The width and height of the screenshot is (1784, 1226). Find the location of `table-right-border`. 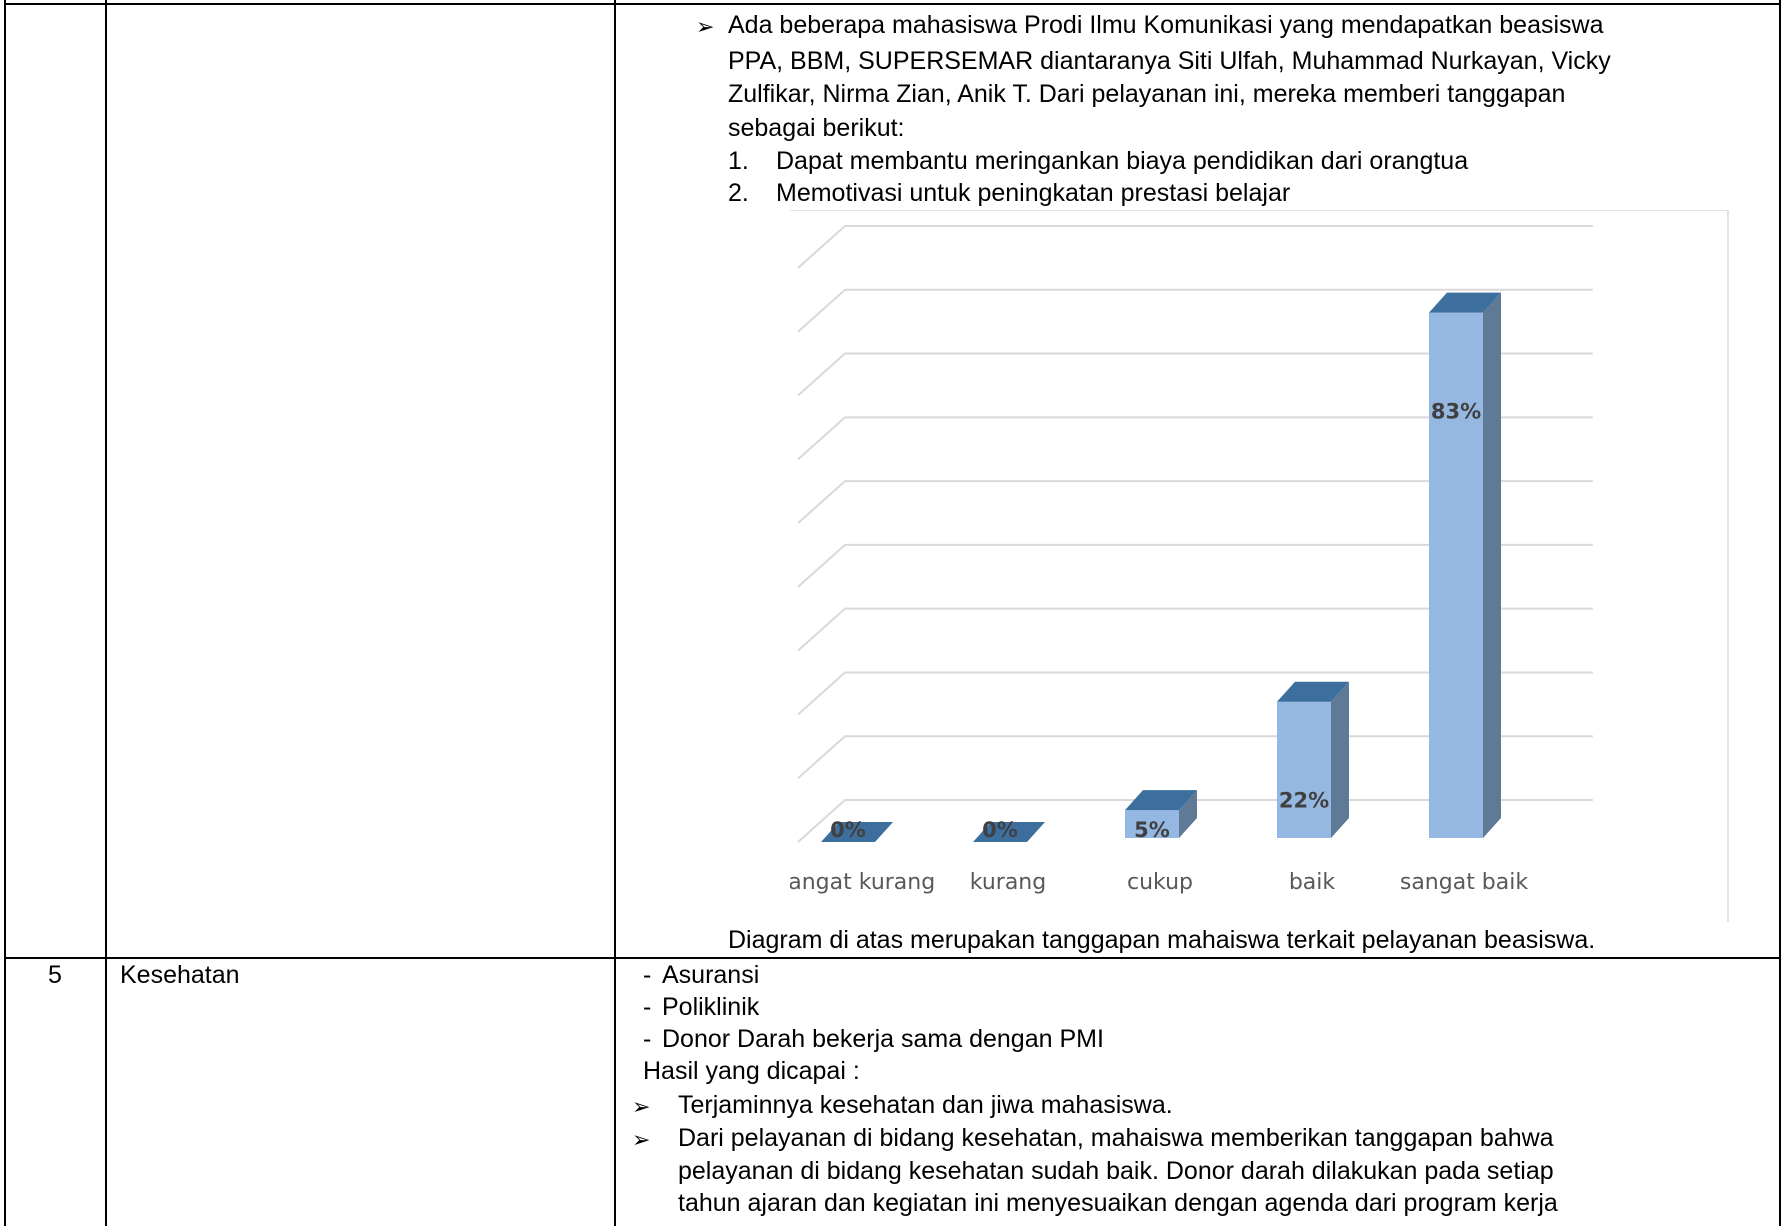

table-right-border is located at coordinates (1780, 613).